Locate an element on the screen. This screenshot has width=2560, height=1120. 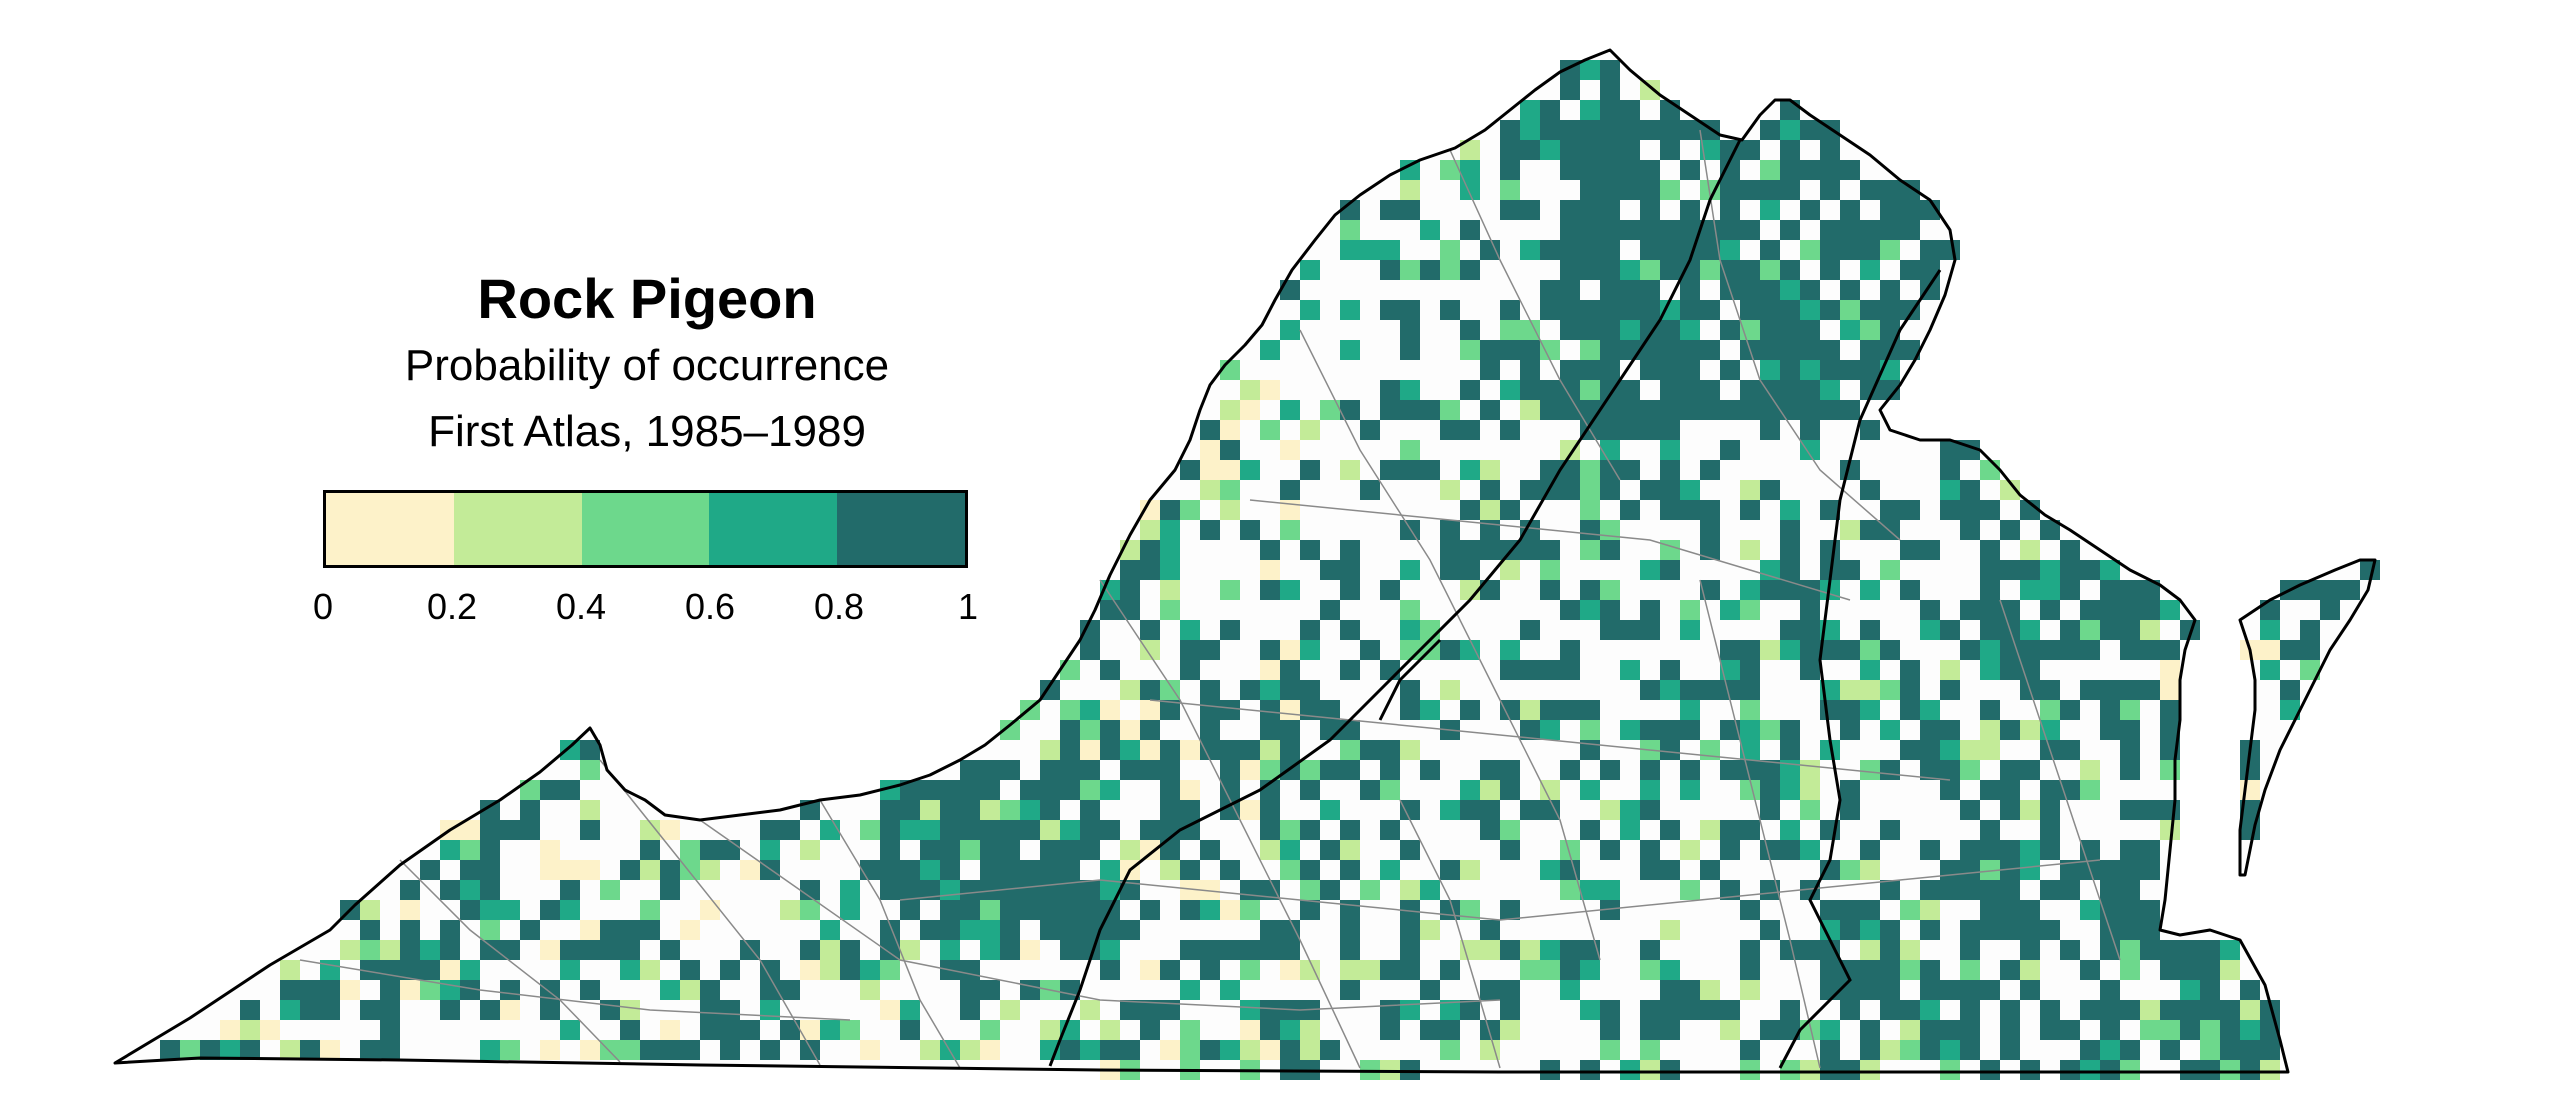
county-line is located at coordinates (710, 912).